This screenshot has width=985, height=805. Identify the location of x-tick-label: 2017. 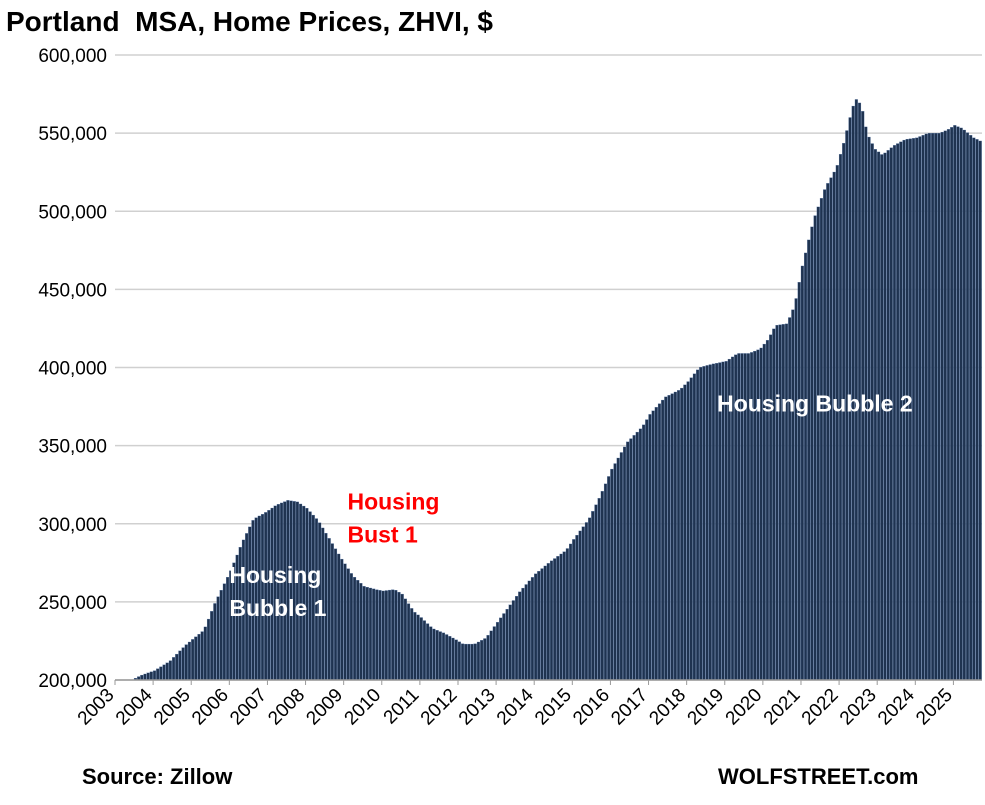
(629, 707).